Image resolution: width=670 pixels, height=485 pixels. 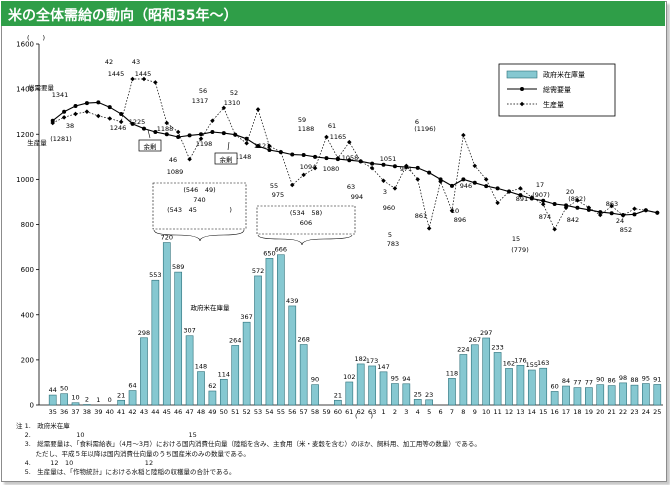 I want to click on surplus-label: 余剰, so click(x=150, y=146).